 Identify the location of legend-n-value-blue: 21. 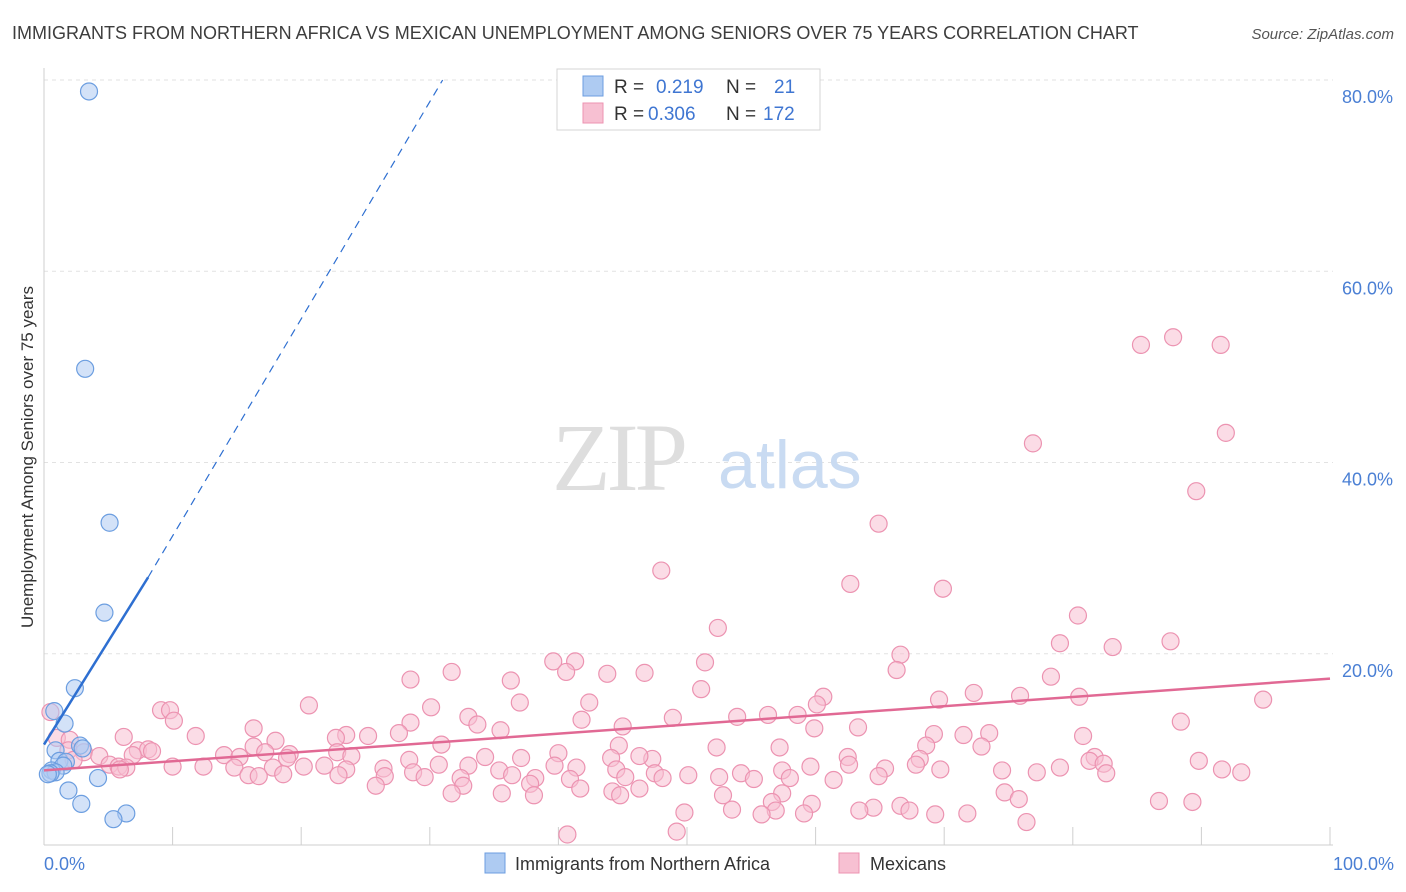
(784, 87).